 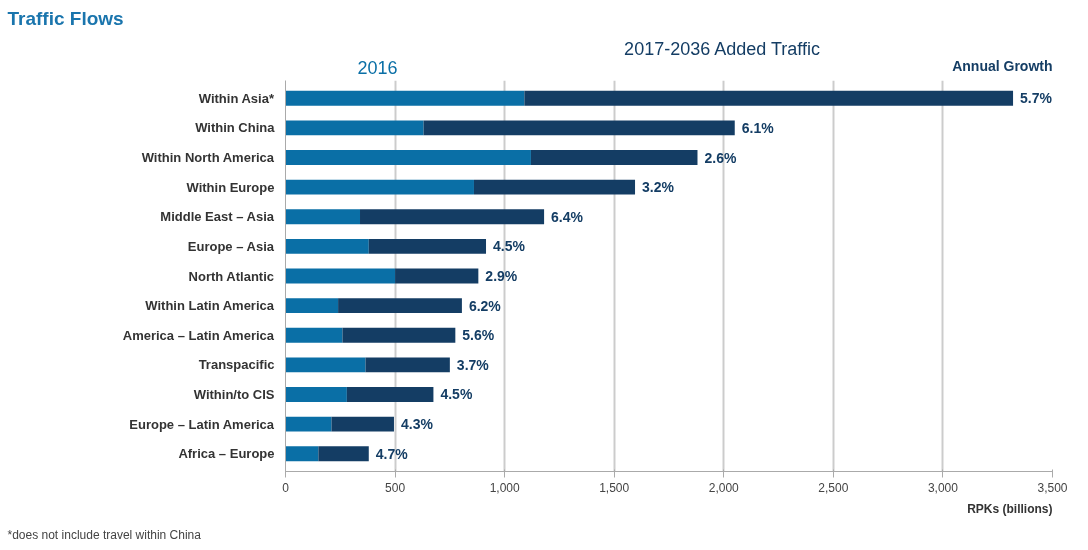 I want to click on series-label: 2016, so click(x=377, y=68).